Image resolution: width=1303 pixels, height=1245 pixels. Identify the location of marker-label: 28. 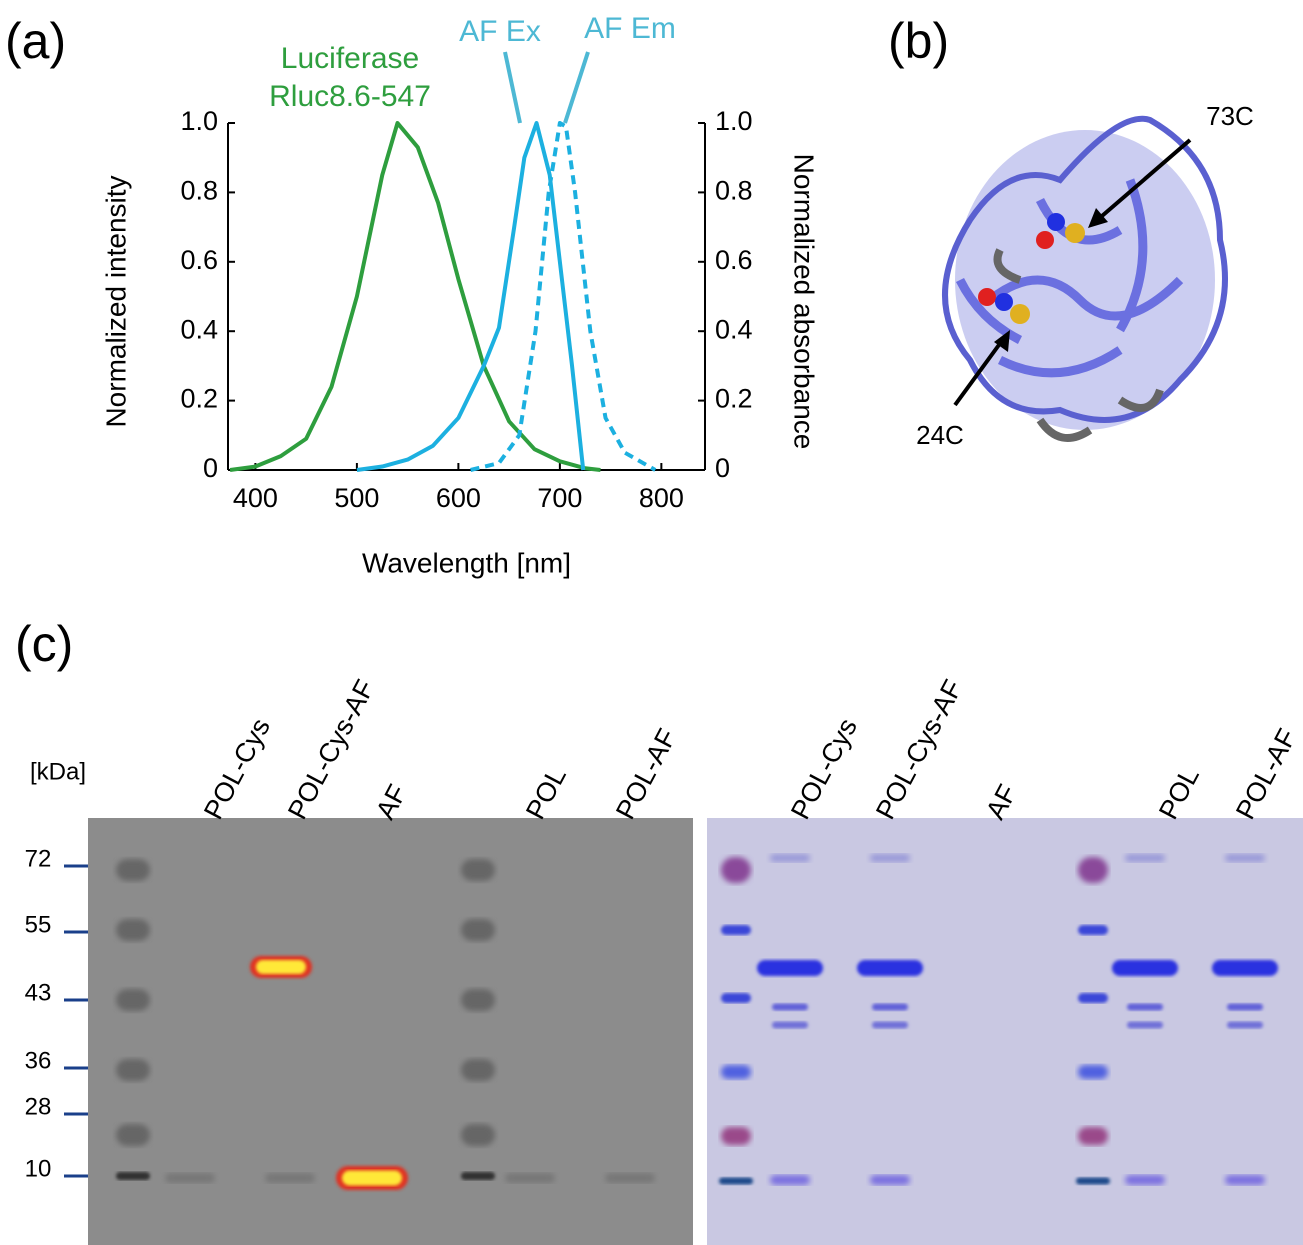
(38, 1106).